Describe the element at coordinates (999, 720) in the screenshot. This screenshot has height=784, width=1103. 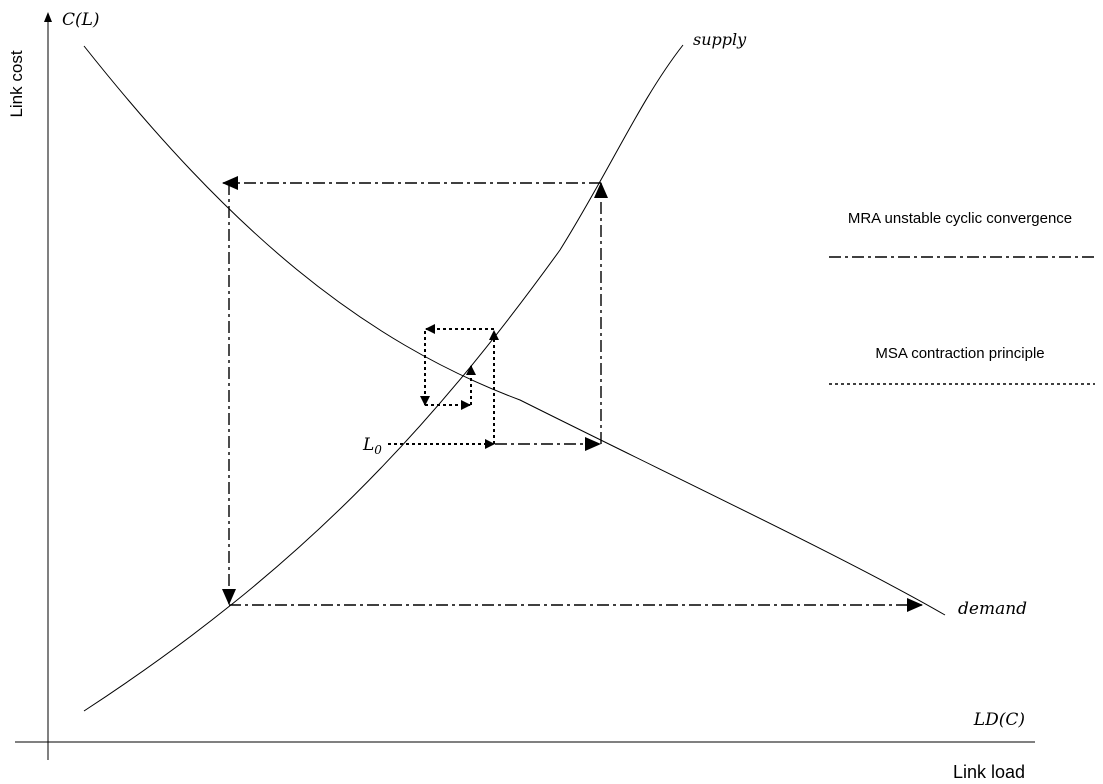
I see `x-axis-symbol: LD(C)` at that location.